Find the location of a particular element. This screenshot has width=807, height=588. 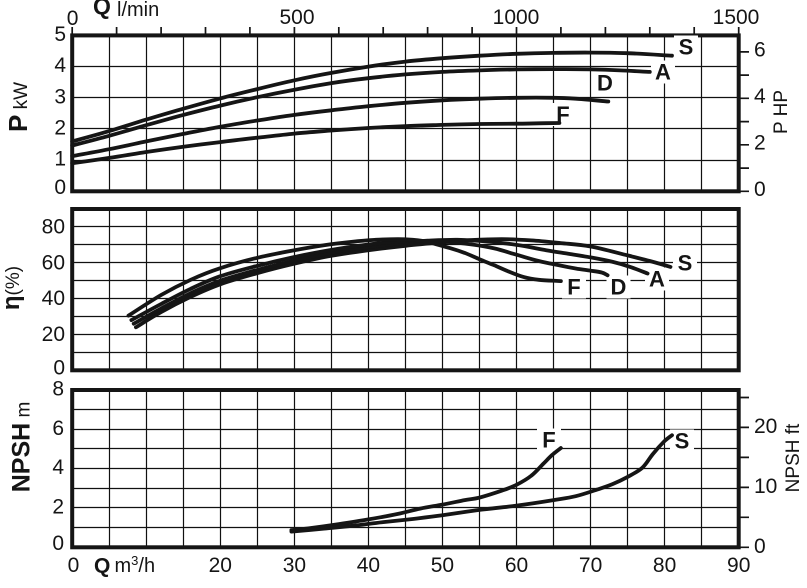

svg-text: l/min is located at coordinates (138, 10).